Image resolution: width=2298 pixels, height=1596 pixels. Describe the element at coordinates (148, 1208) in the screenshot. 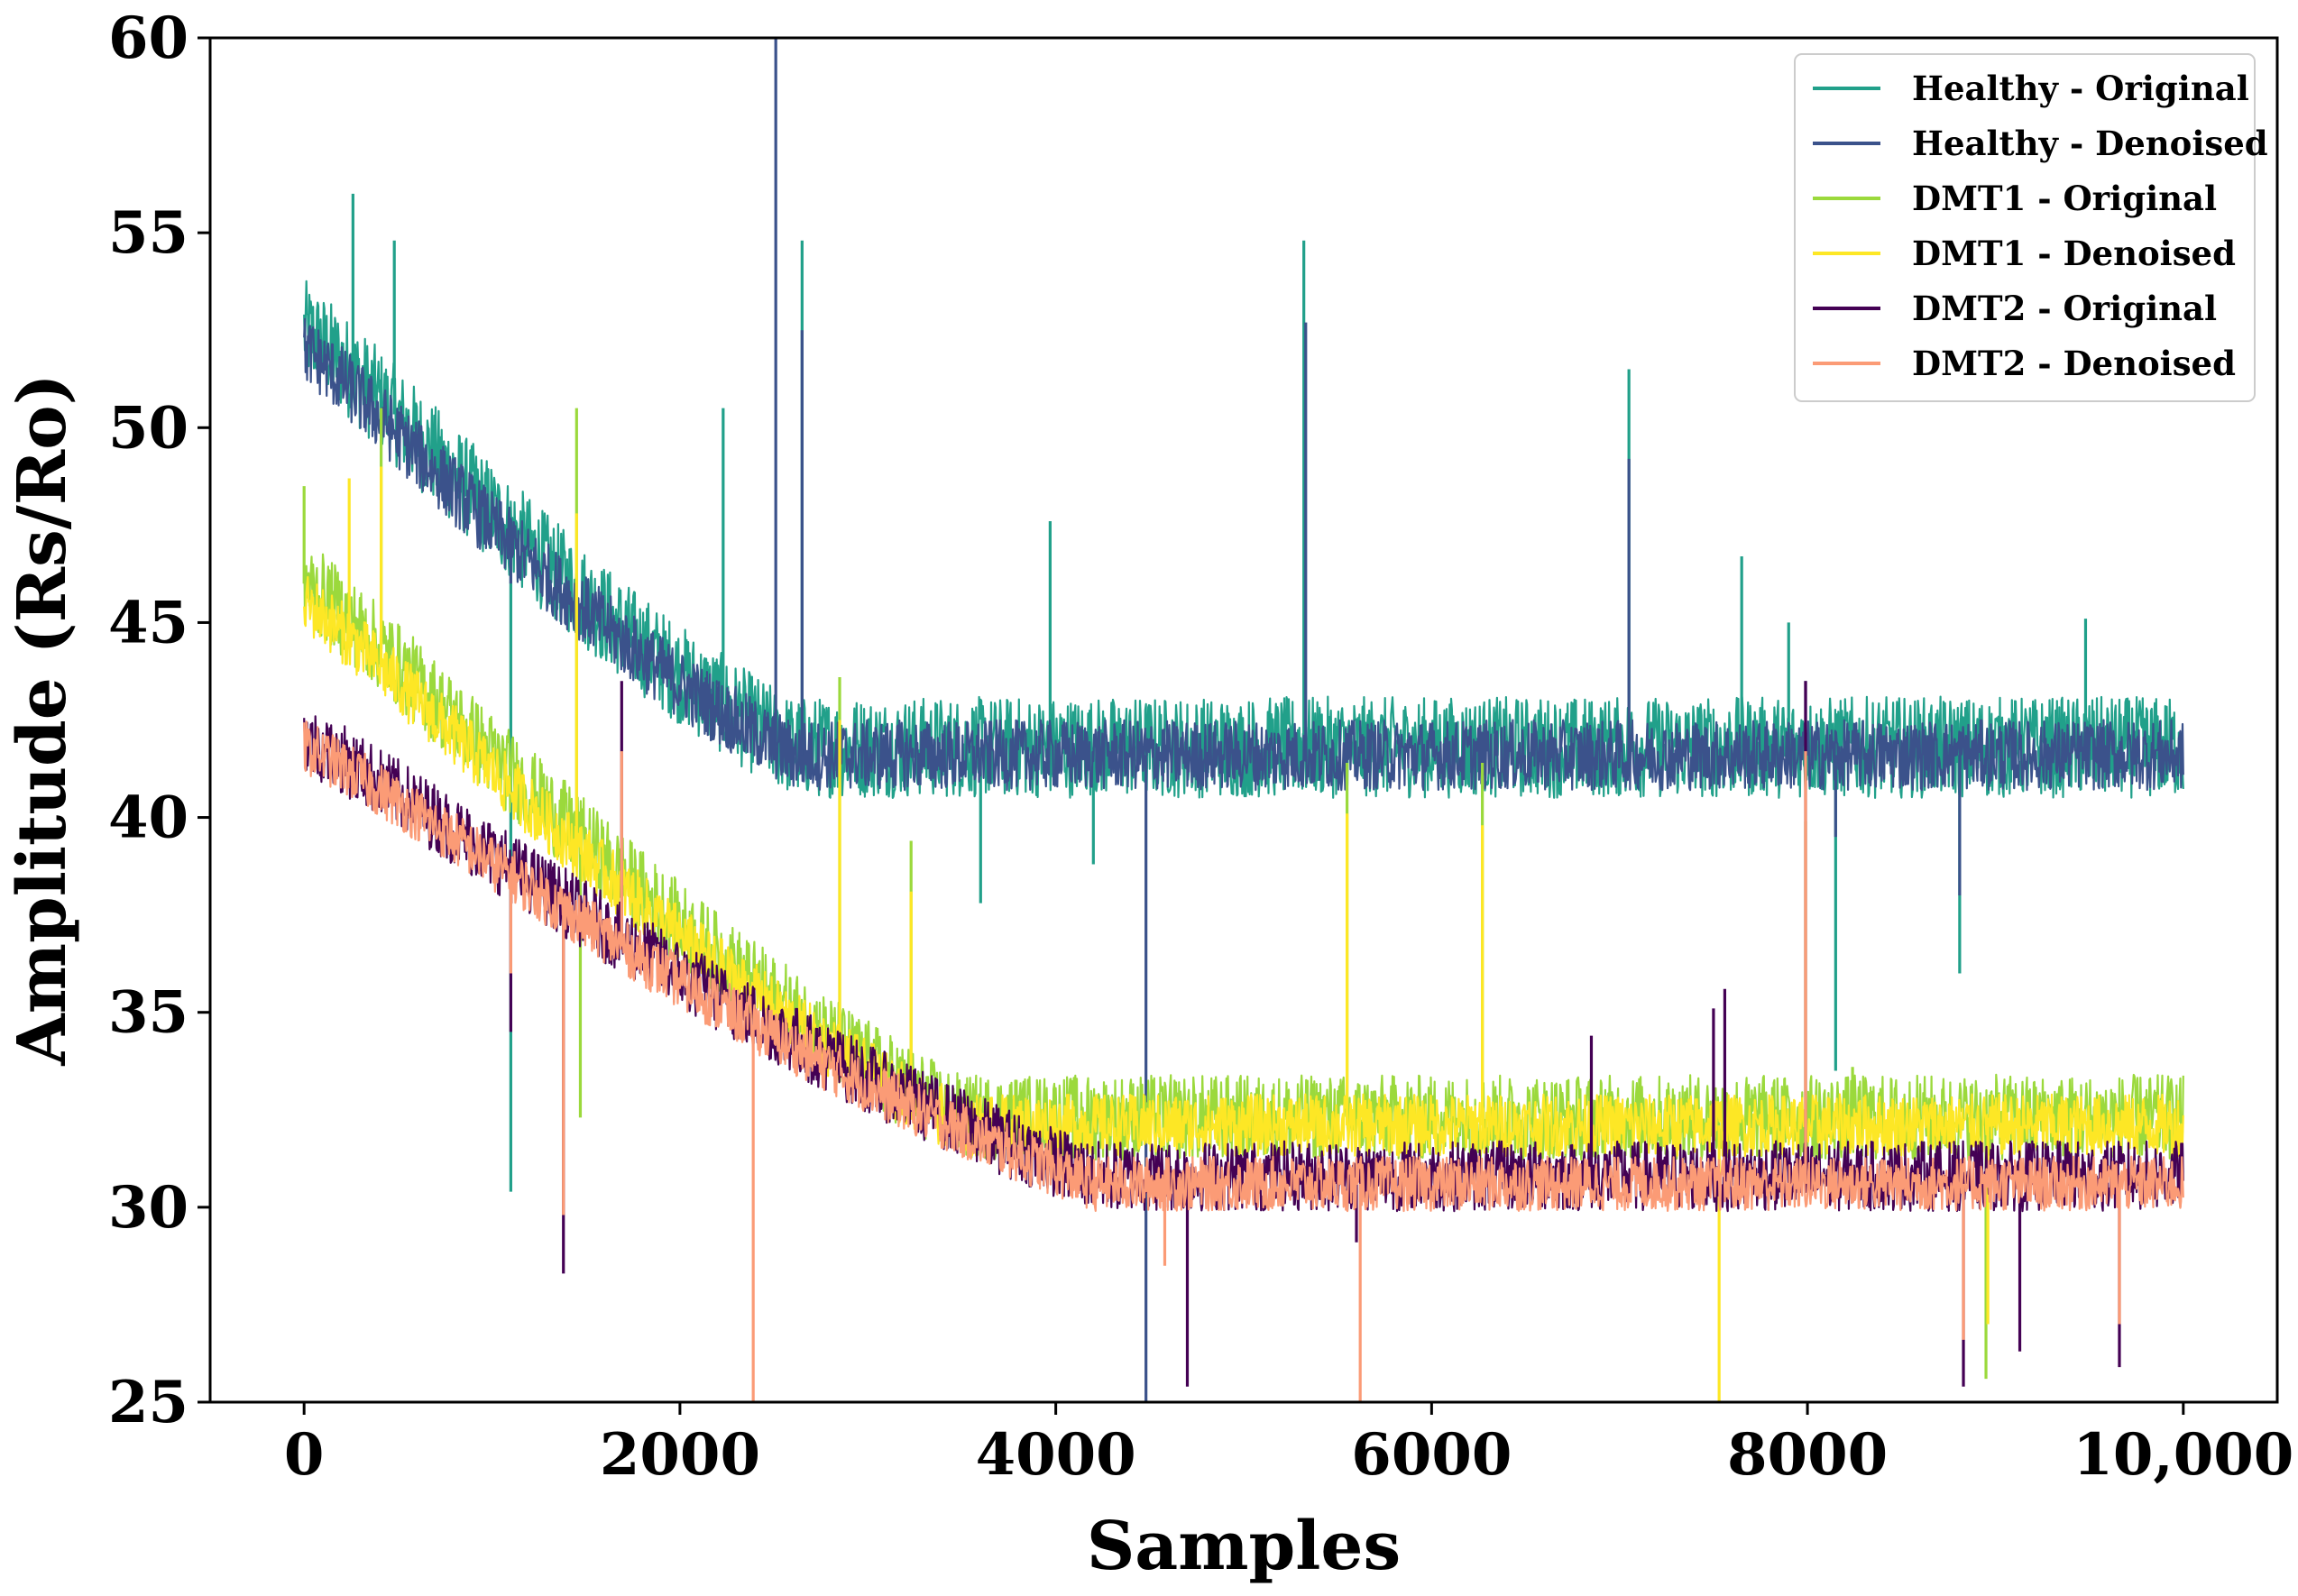

I see `y-tick-label: 30` at that location.